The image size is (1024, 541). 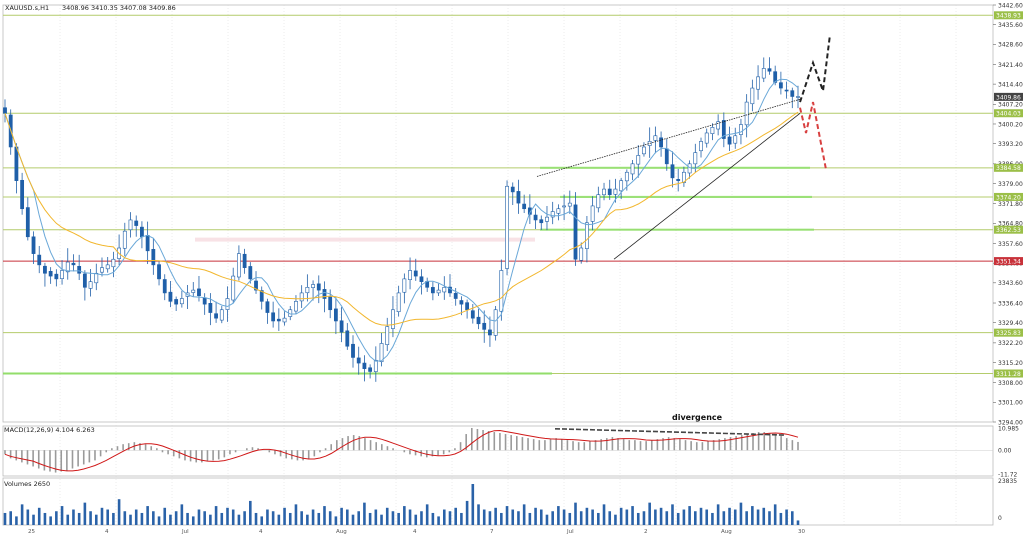 What do you see at coordinates (31, 532) in the screenshot?
I see `time-axis-label: 25` at bounding box center [31, 532].